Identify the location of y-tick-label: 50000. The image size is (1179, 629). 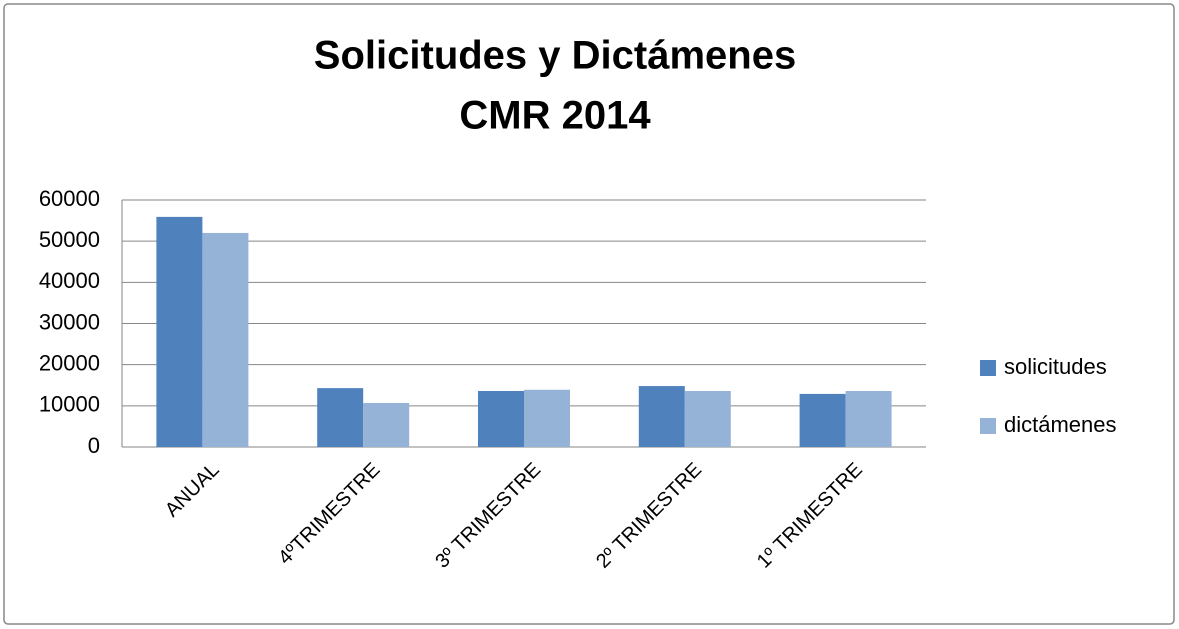
(69, 239).